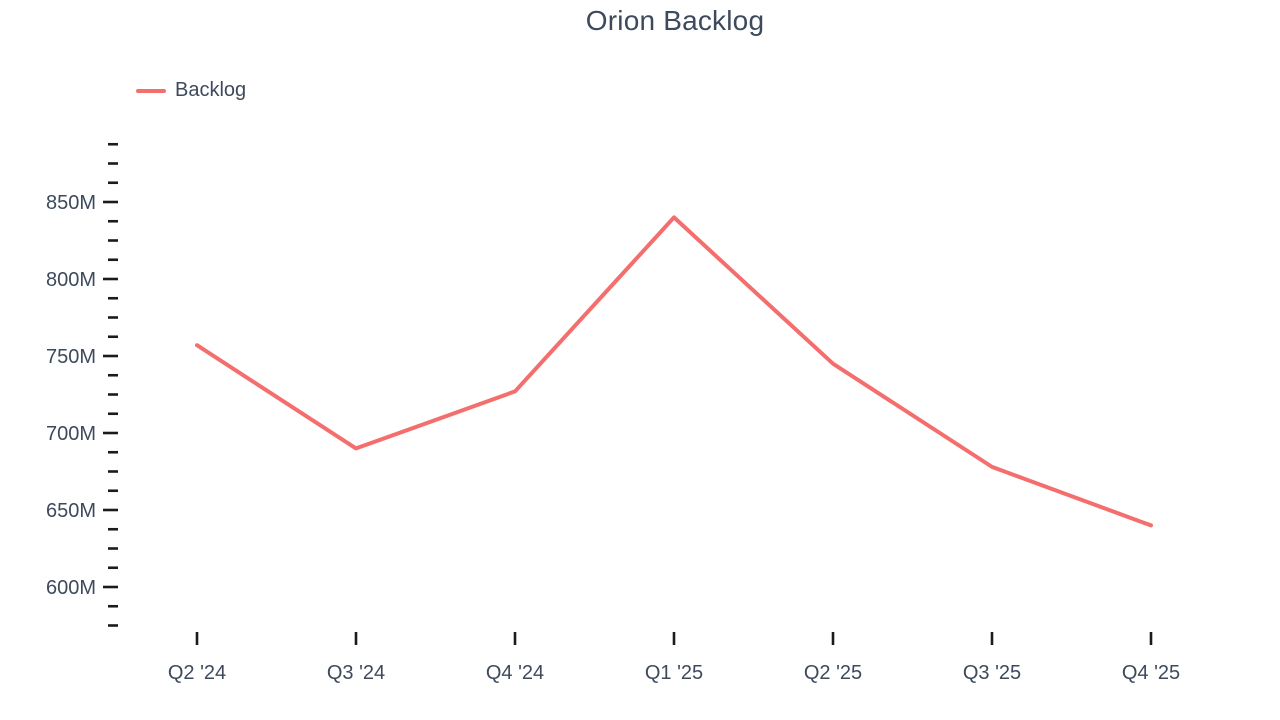  Describe the element at coordinates (71, 511) in the screenshot. I see `y-axis-tick-label: 650M` at that location.